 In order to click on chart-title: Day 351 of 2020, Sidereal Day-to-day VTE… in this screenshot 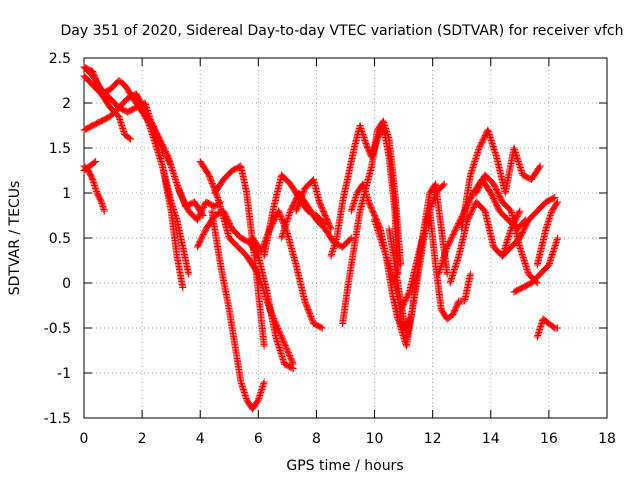, I will do `click(341, 31)`.